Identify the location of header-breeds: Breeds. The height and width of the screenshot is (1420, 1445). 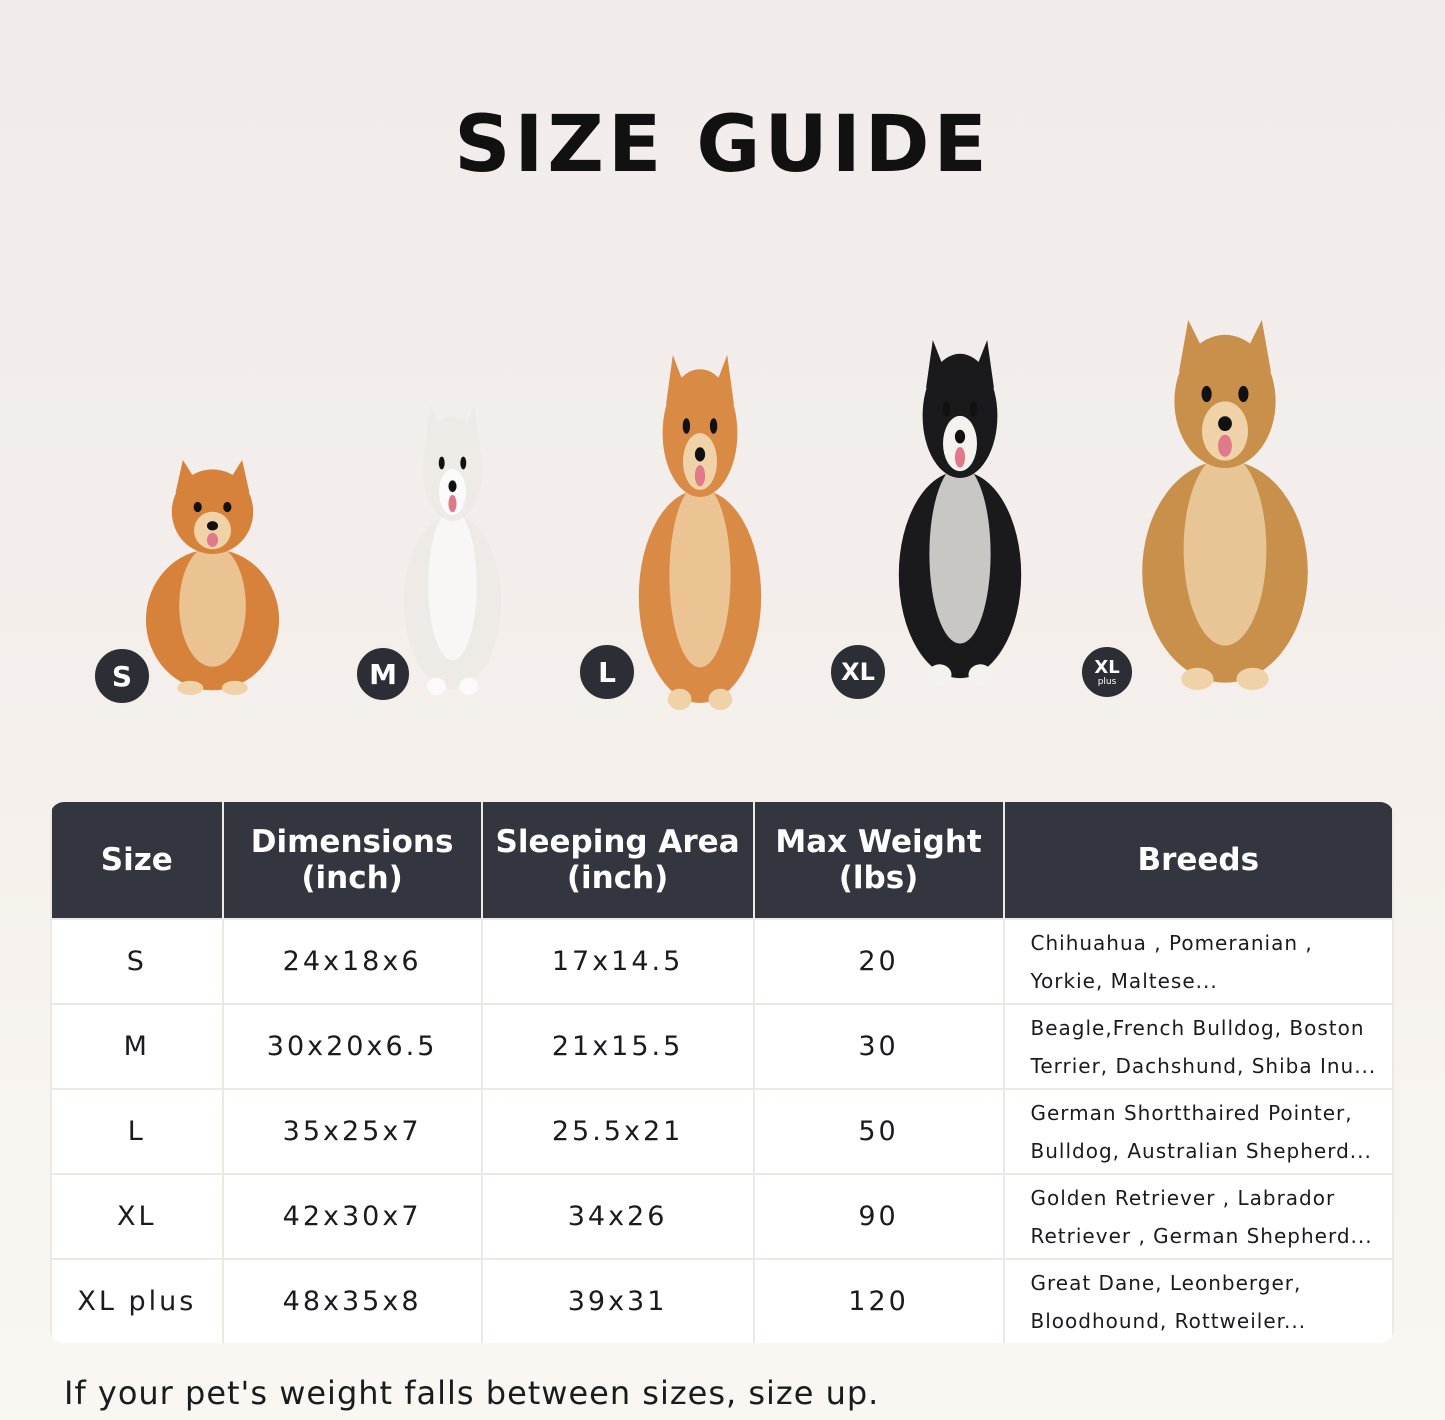
(1198, 860).